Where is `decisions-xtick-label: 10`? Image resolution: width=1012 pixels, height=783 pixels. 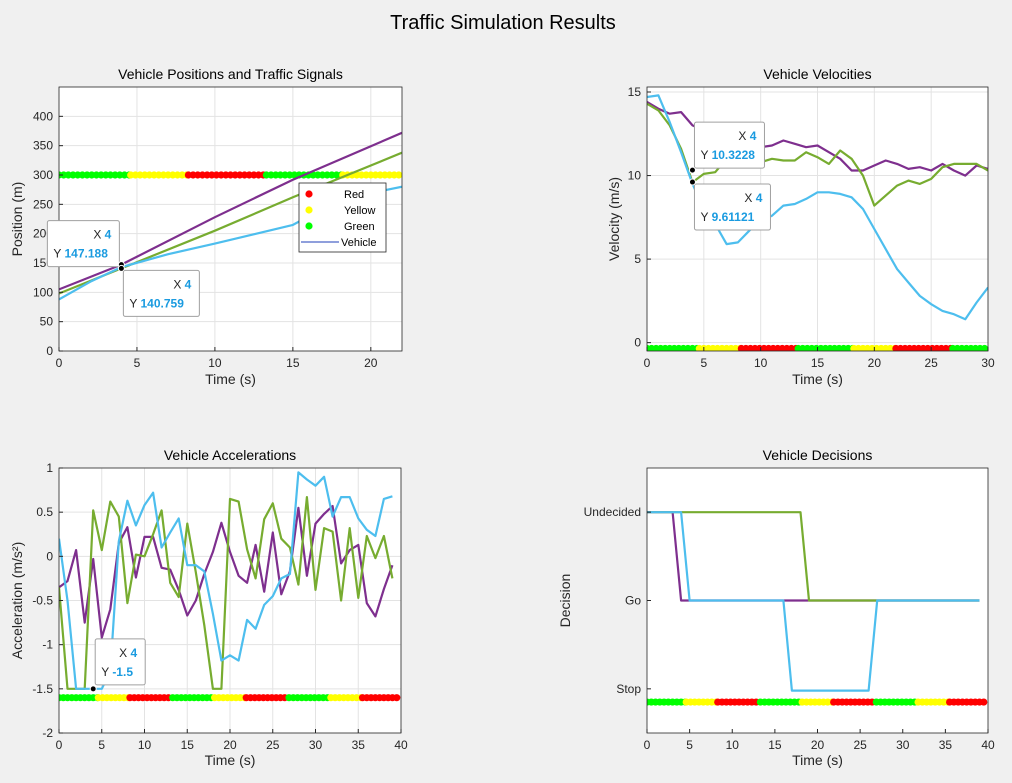 decisions-xtick-label: 10 is located at coordinates (733, 745).